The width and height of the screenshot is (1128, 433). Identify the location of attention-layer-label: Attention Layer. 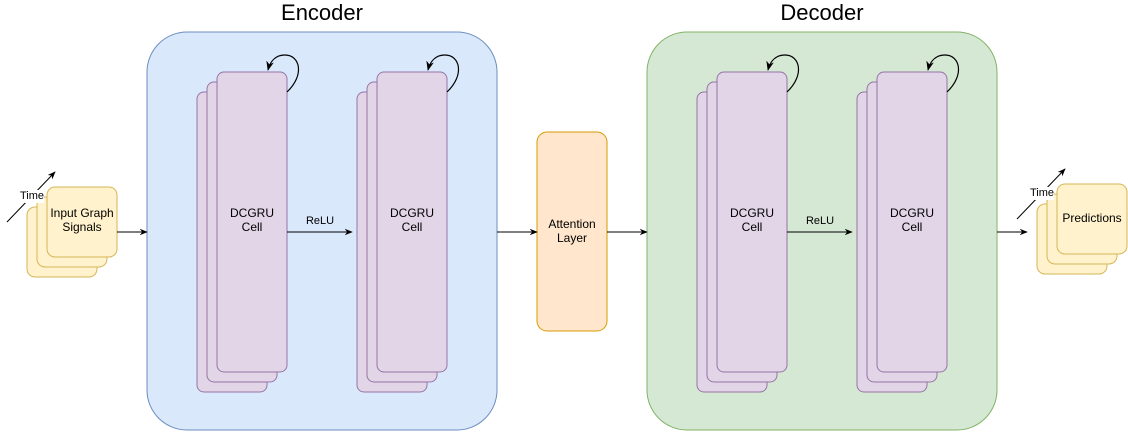
(572, 231).